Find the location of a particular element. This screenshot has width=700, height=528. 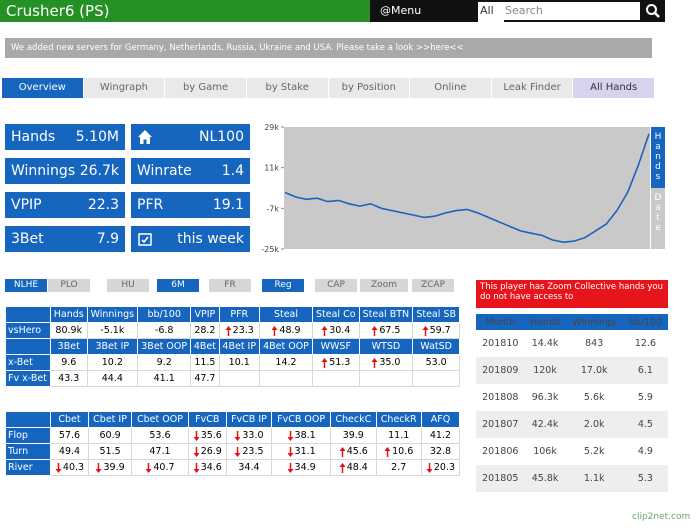

column-header: Steal is located at coordinates (286, 314).